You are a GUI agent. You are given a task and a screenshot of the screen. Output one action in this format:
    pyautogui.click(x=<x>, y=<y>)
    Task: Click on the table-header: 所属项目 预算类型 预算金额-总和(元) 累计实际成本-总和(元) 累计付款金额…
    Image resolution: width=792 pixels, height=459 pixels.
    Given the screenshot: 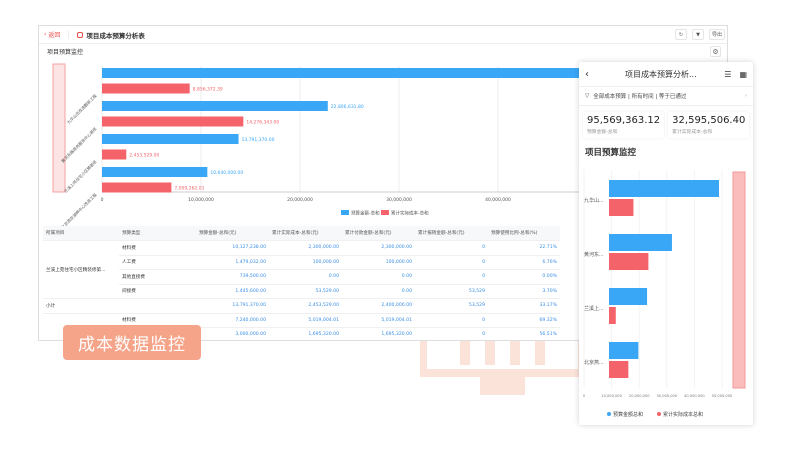 What is the action you would take?
    pyautogui.click(x=301, y=233)
    